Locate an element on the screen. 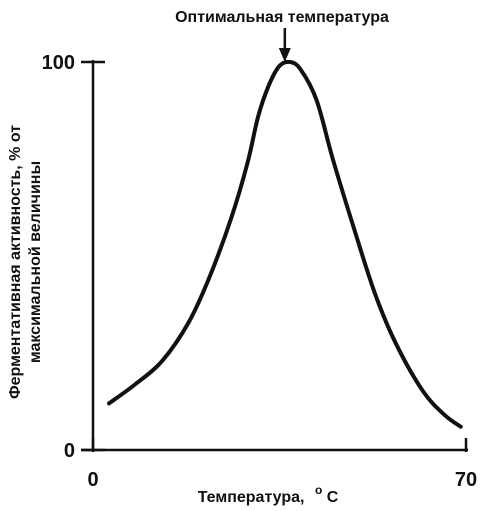  x-axis-label-degree: o is located at coordinates (318, 490).